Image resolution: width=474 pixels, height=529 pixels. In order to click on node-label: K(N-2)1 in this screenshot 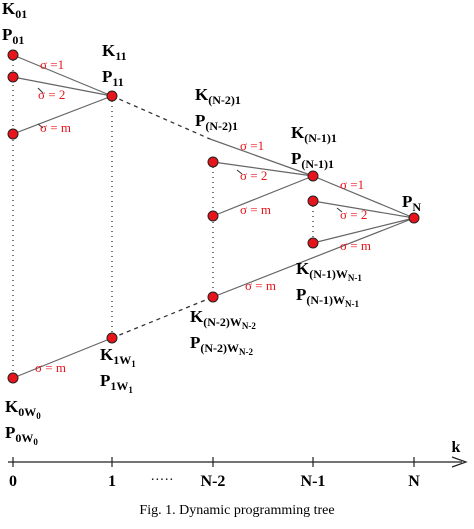, I will do `click(218, 96)`.